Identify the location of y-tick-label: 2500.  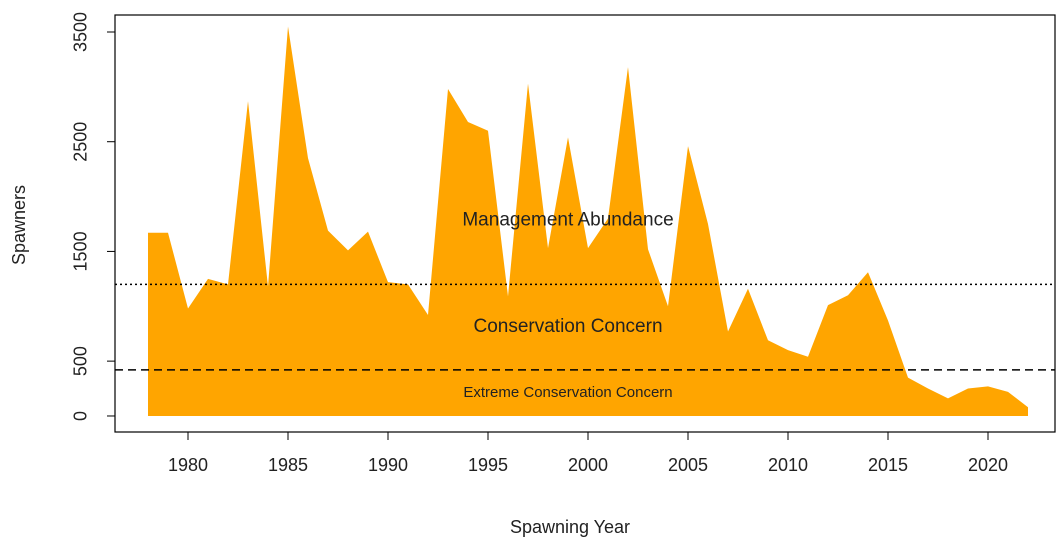
(81, 142).